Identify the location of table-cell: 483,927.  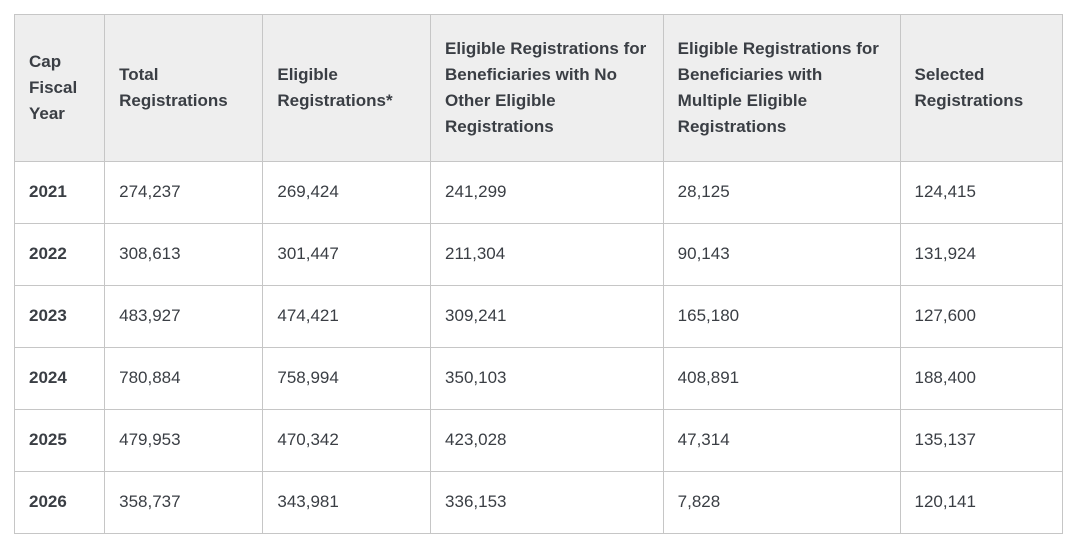
(184, 316).